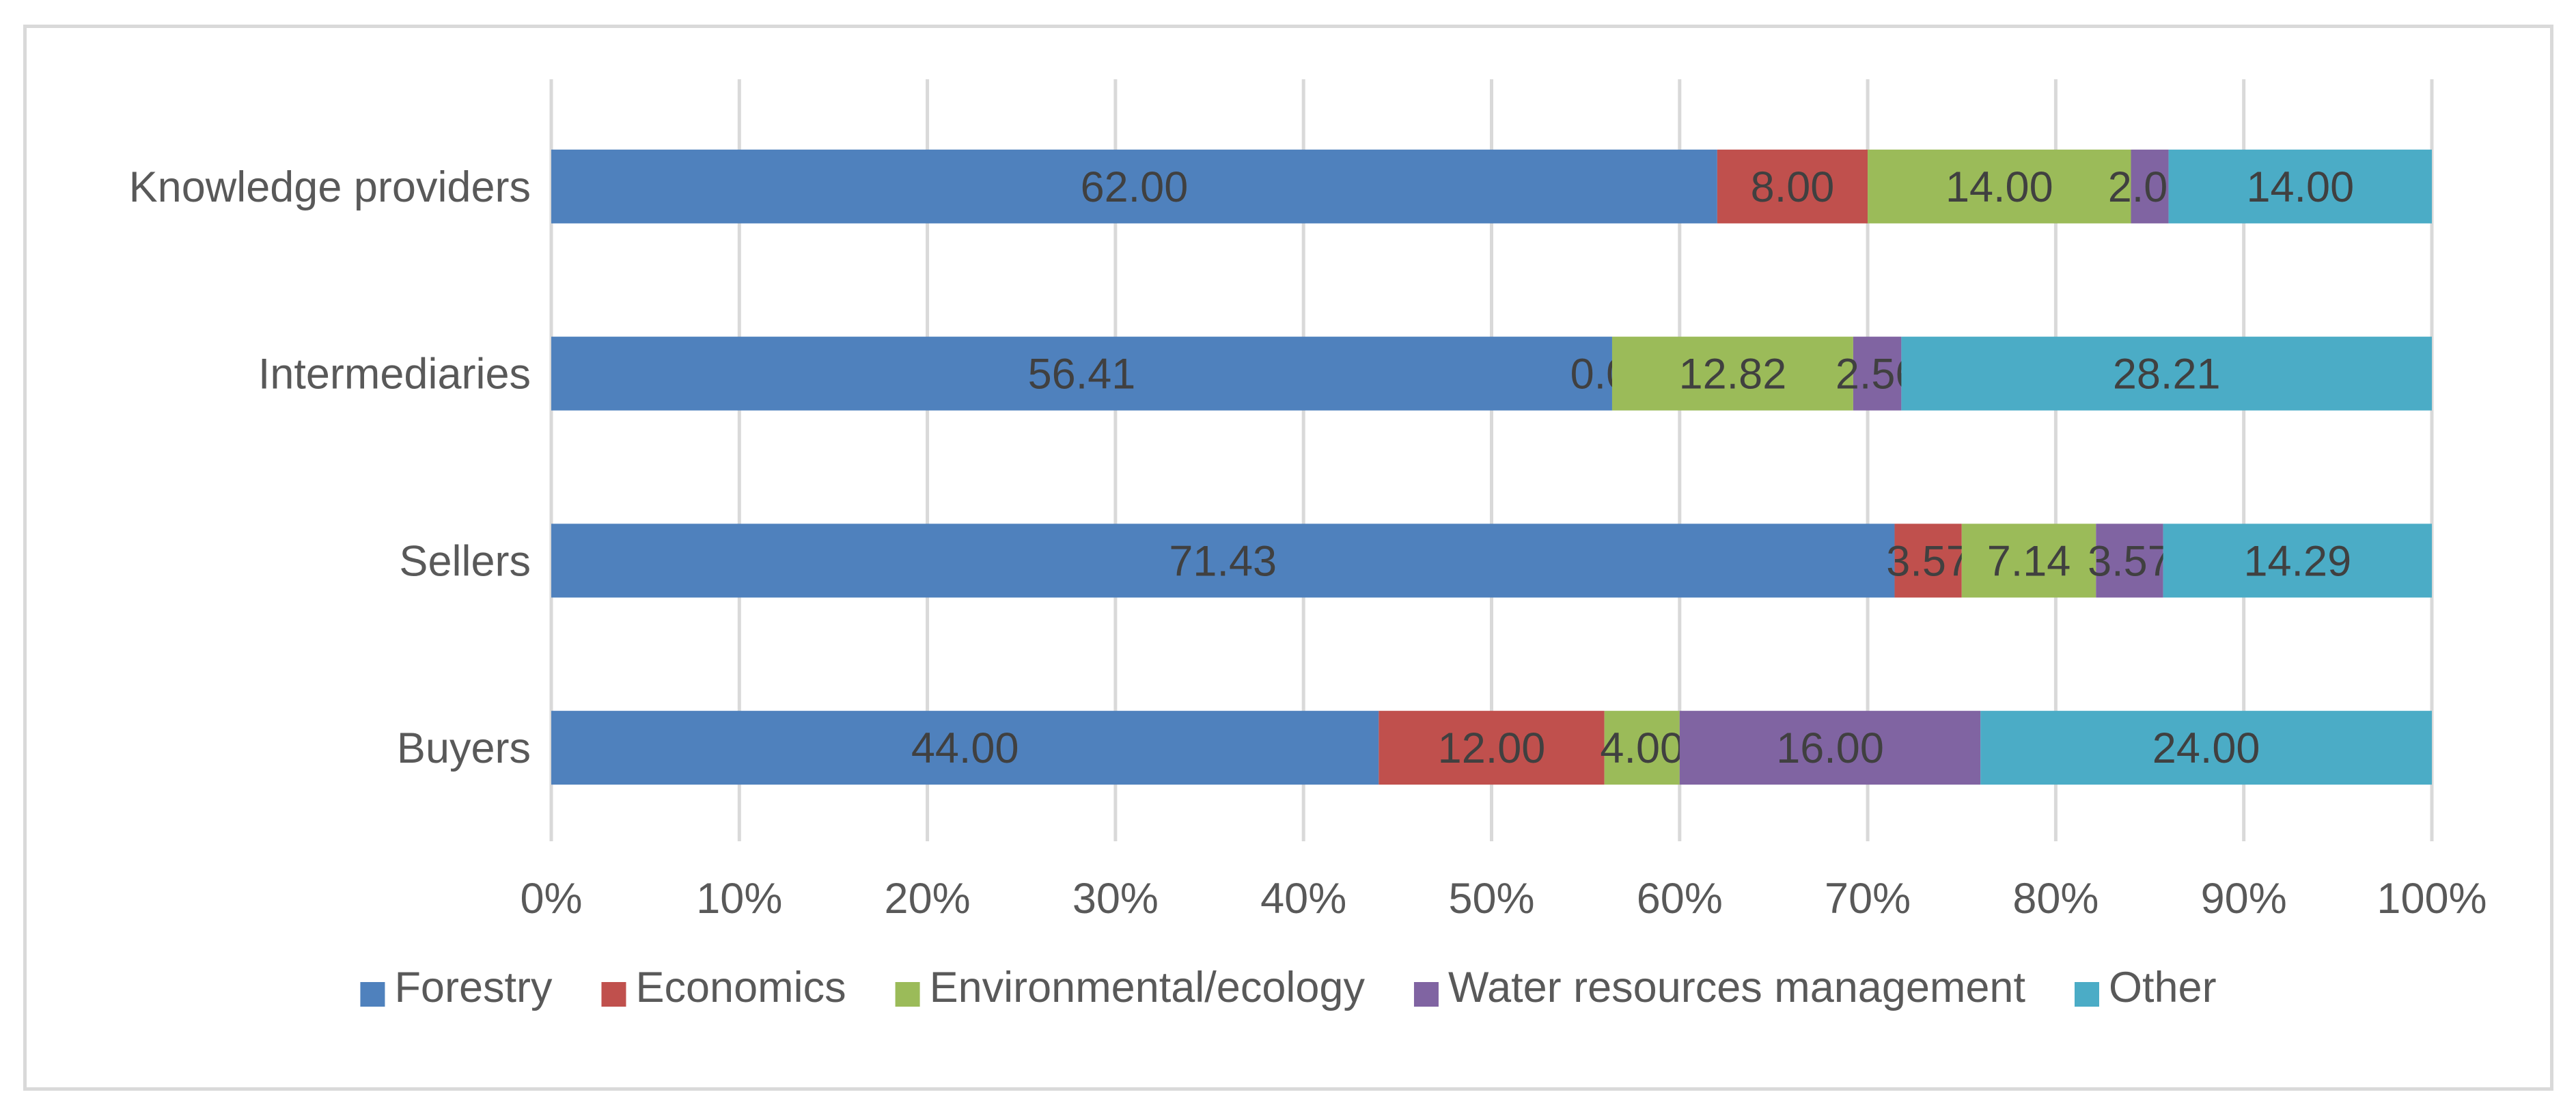 The image size is (2576, 1116). What do you see at coordinates (473, 988) in the screenshot?
I see `legend-label: Forestry` at bounding box center [473, 988].